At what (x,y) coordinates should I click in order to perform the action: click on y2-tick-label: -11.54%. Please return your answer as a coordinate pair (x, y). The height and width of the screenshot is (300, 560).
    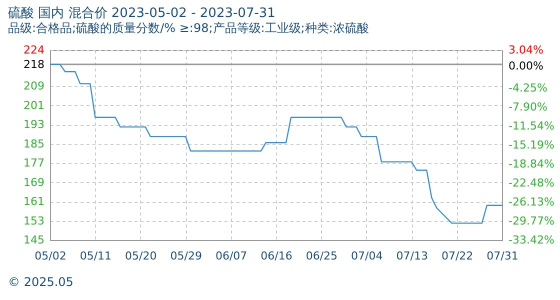
    Looking at the image, I should click on (531, 125).